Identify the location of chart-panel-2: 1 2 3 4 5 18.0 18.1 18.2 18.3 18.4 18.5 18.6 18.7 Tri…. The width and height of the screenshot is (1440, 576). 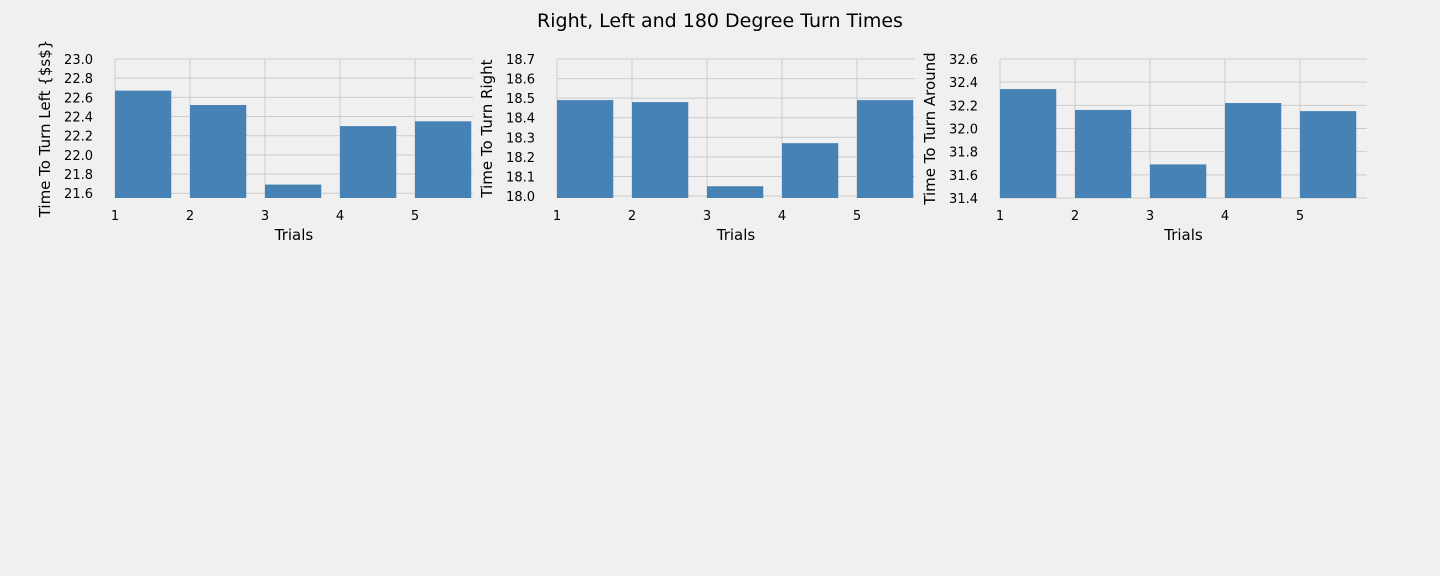
(696, 148).